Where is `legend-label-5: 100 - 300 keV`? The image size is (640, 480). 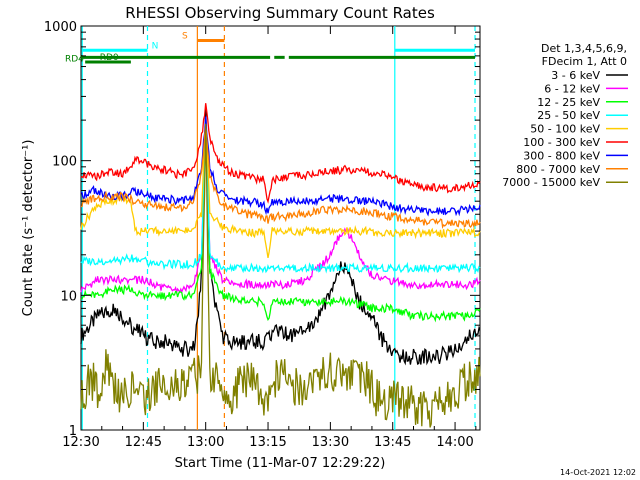 legend-label-5: 100 - 300 keV is located at coordinates (561, 142).